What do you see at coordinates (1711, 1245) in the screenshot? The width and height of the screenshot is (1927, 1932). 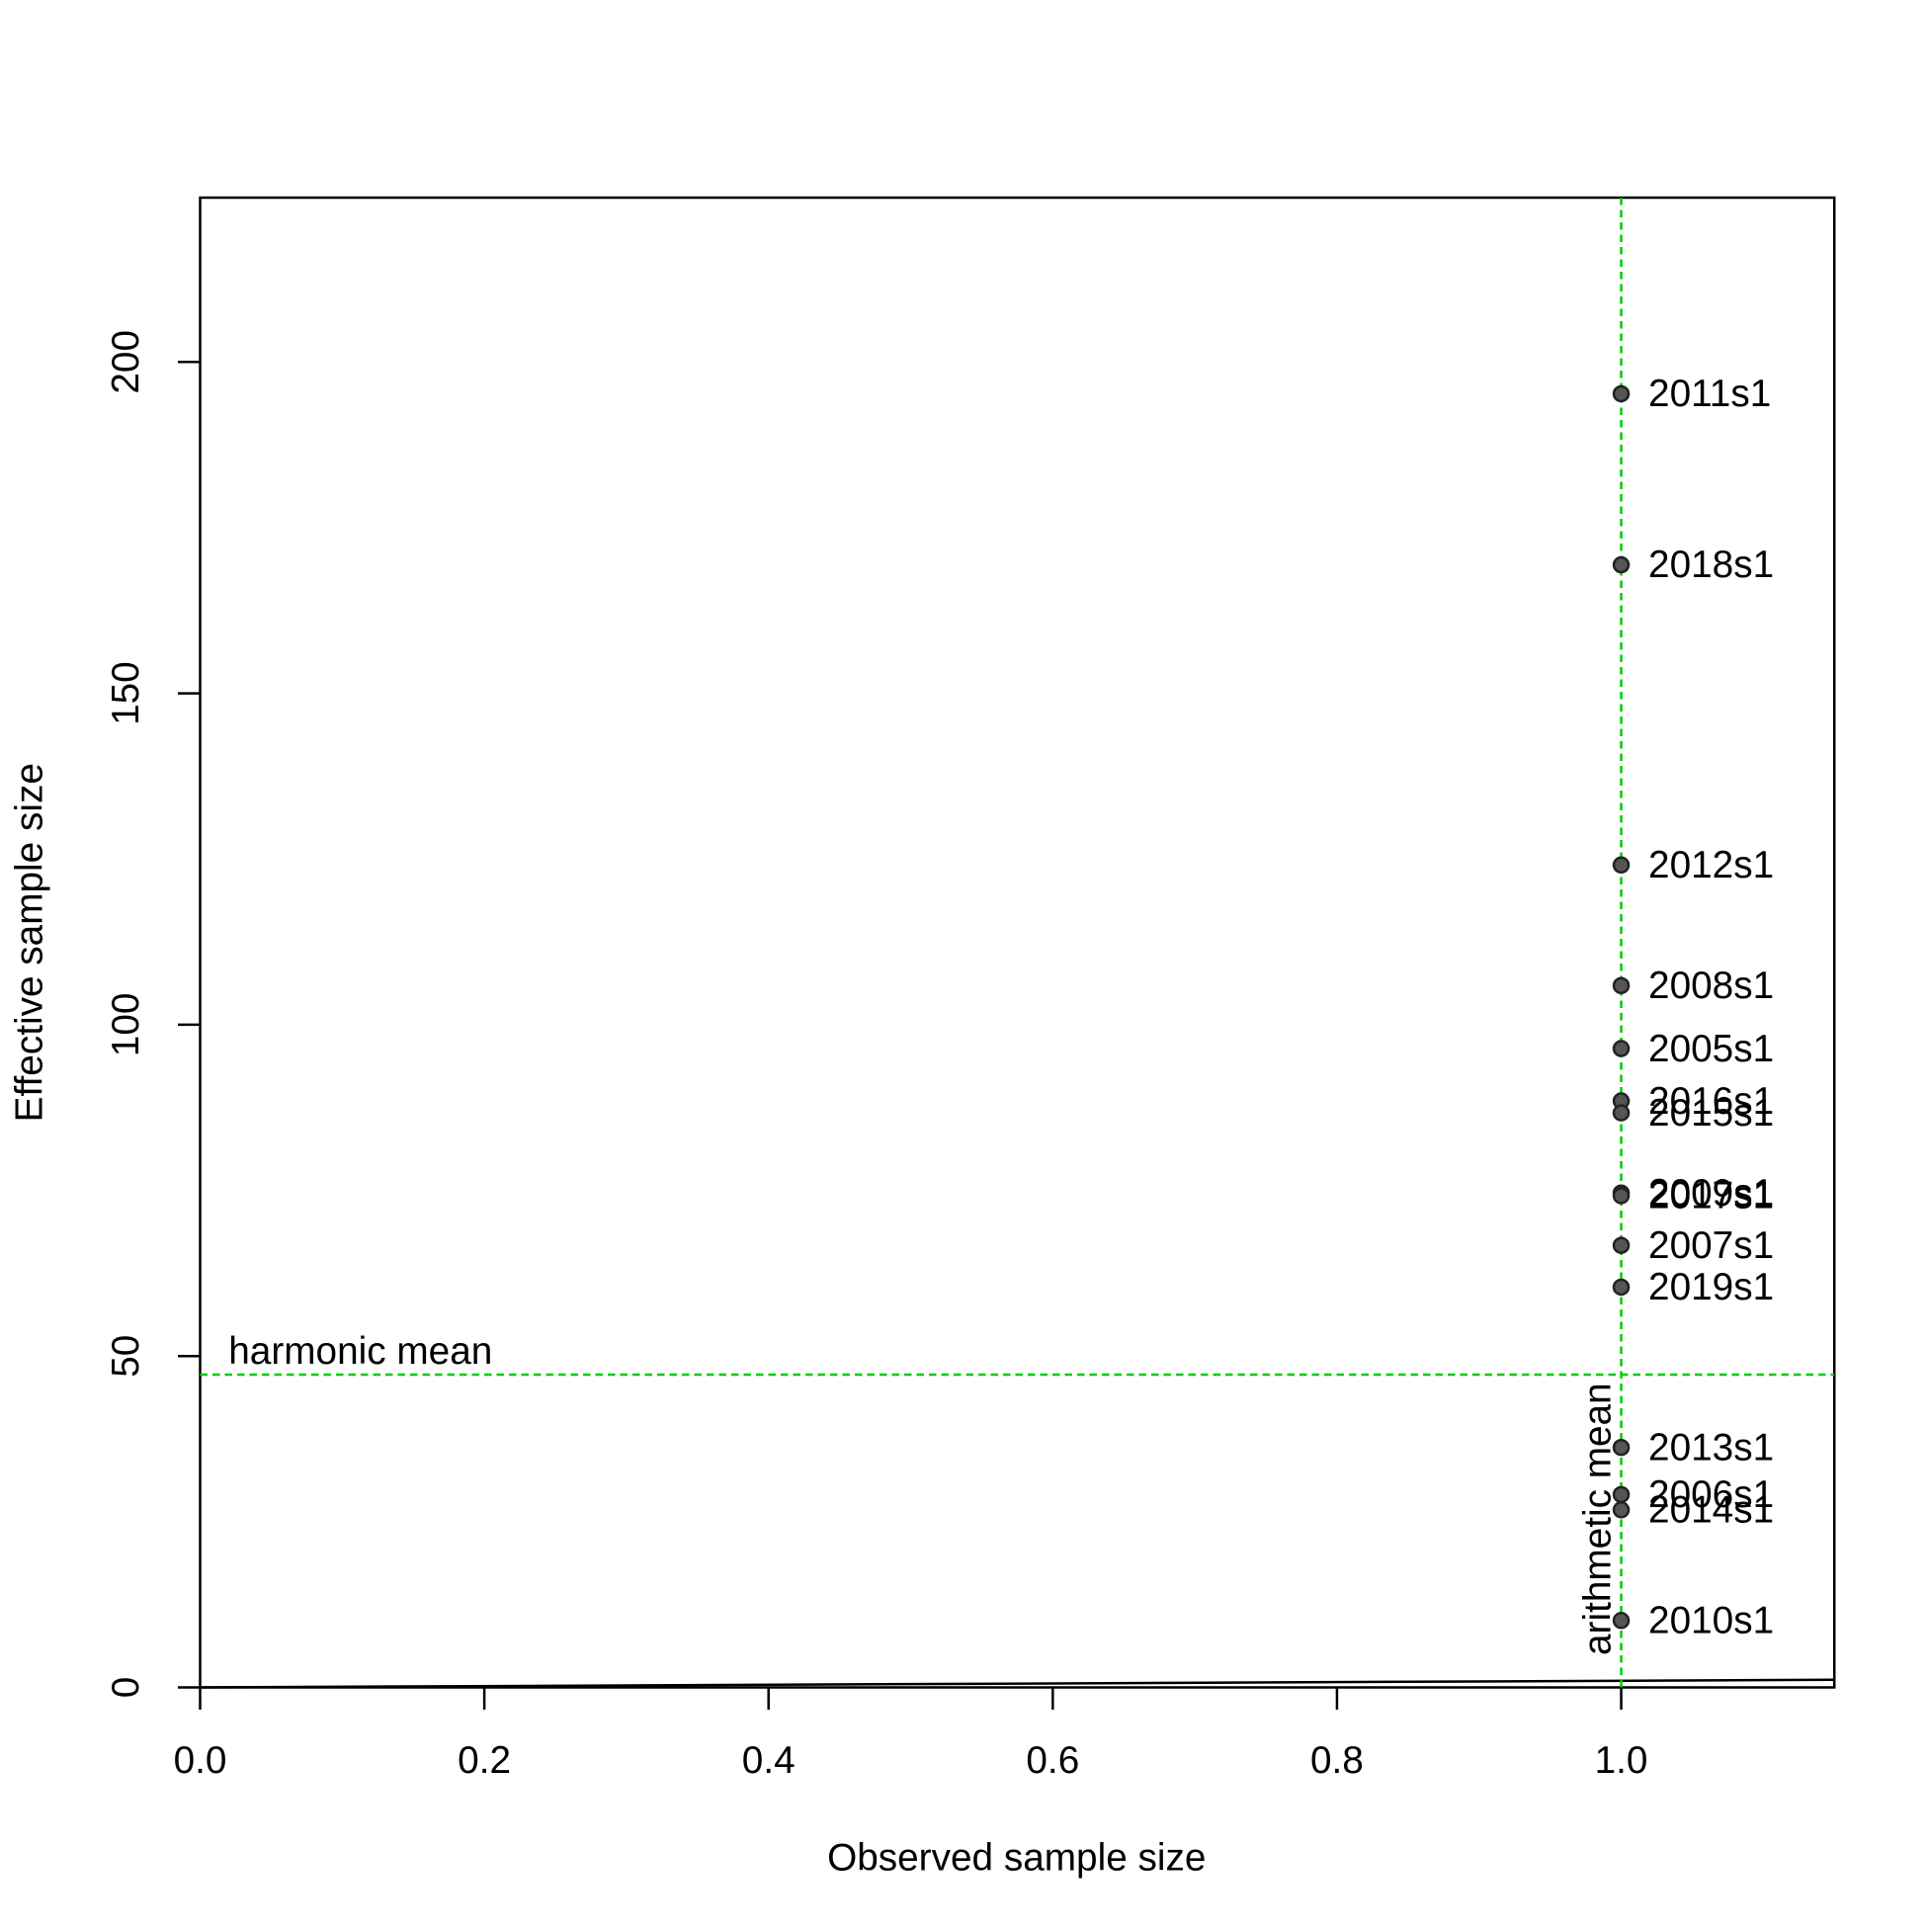 I see `point-label: 2007s1` at bounding box center [1711, 1245].